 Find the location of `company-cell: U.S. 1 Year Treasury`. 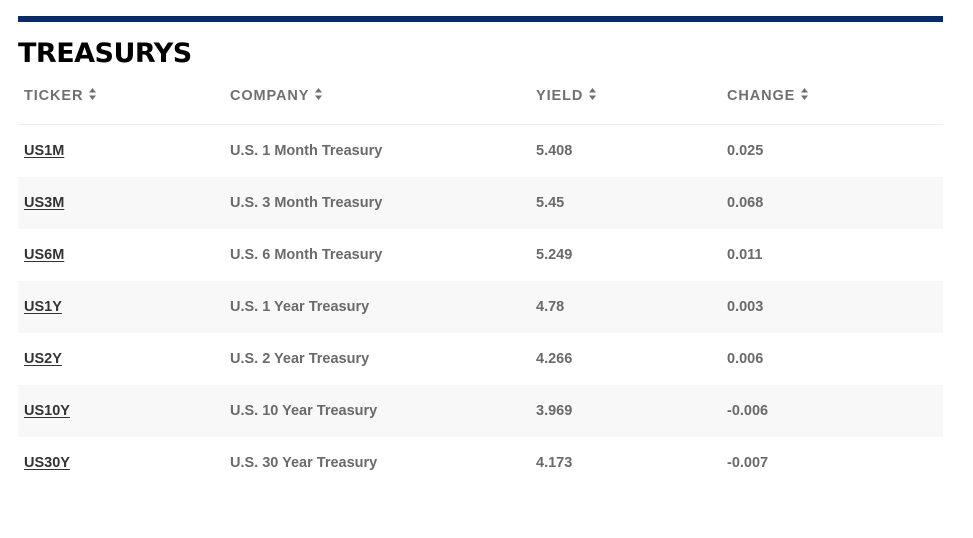

company-cell: U.S. 1 Year Treasury is located at coordinates (377, 307).